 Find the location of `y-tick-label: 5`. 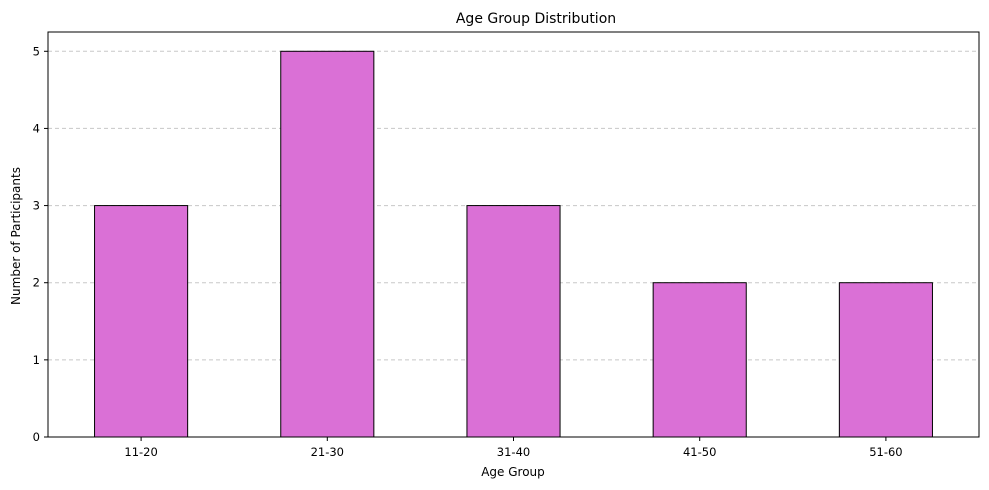

y-tick-label: 5 is located at coordinates (36, 51).